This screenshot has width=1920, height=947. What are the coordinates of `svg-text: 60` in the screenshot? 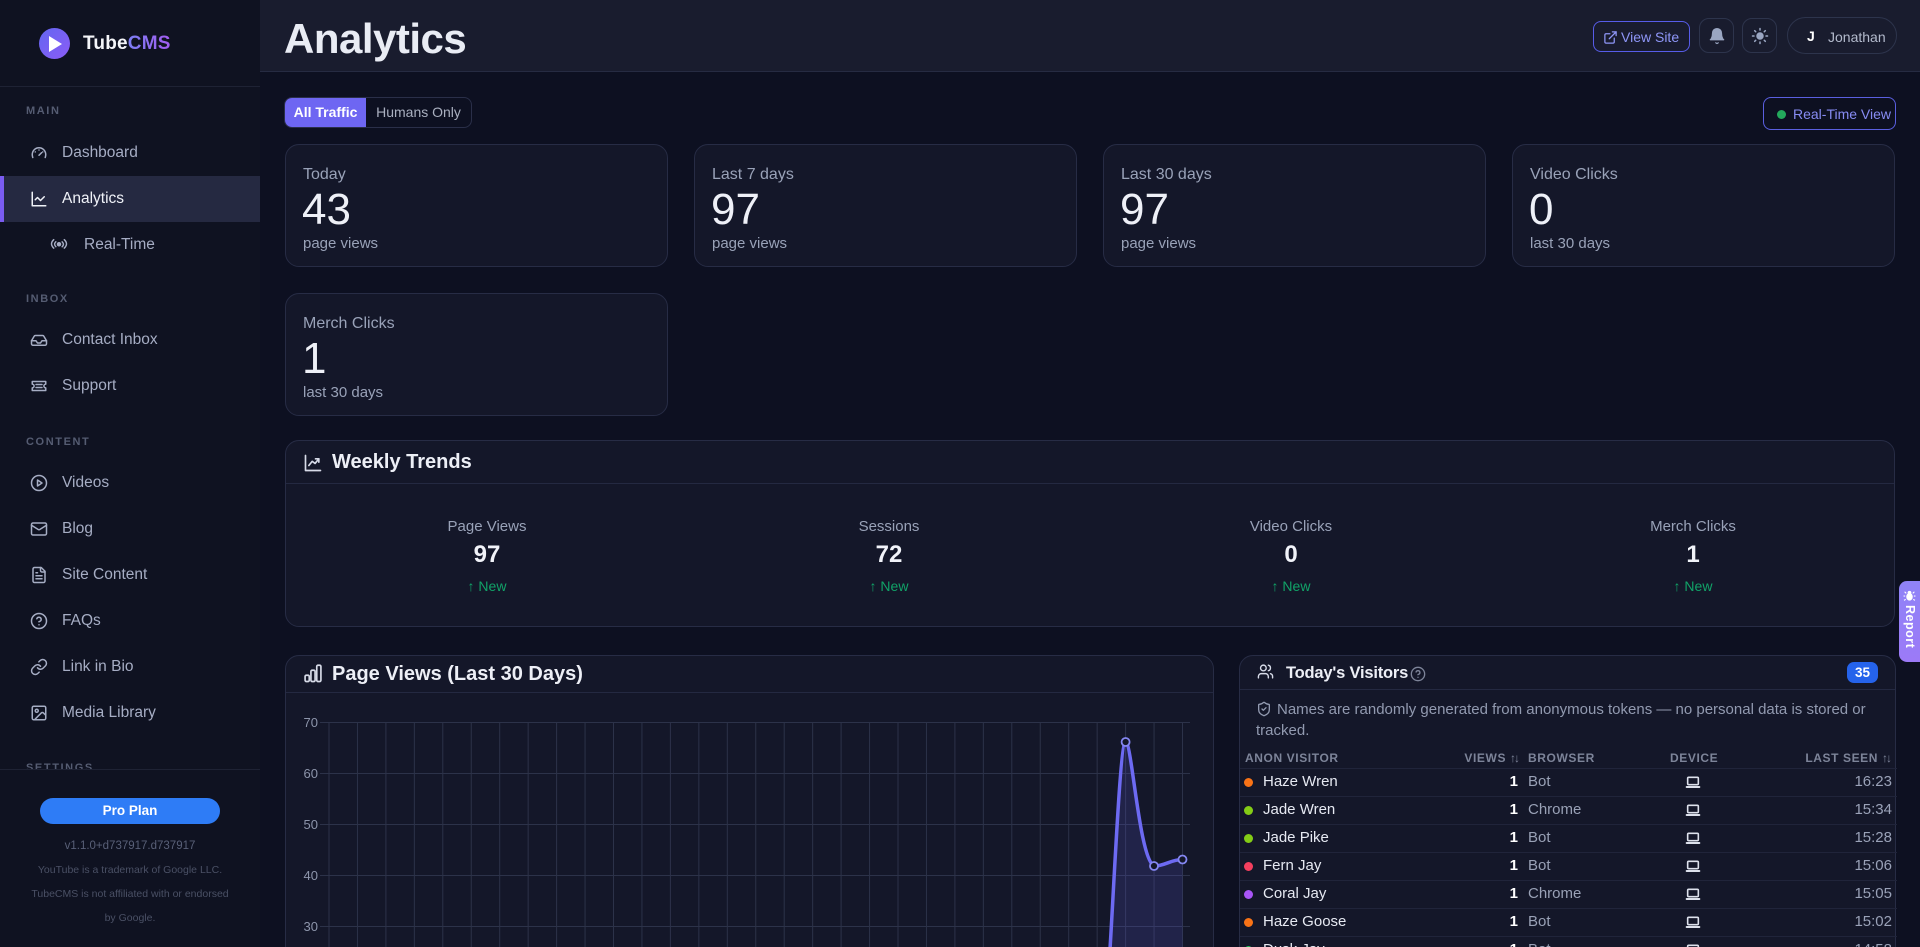 It's located at (311, 773).